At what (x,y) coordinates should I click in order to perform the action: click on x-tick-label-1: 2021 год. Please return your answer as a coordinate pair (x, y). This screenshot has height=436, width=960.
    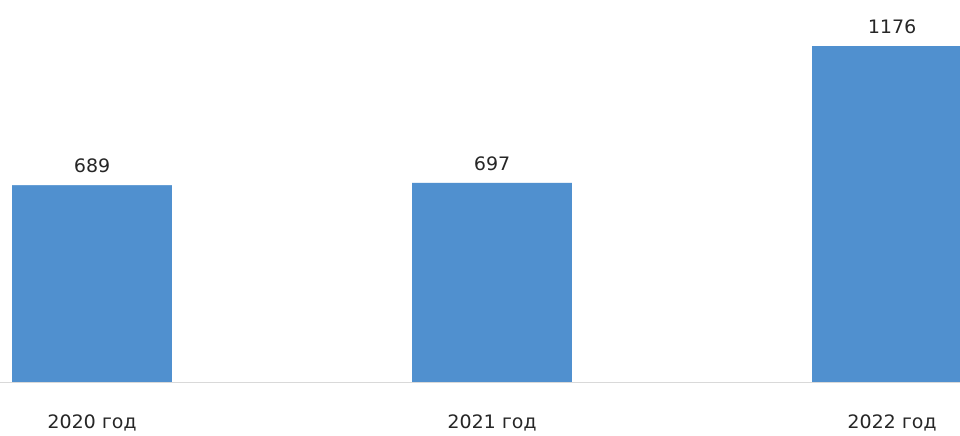
    Looking at the image, I should click on (491, 422).